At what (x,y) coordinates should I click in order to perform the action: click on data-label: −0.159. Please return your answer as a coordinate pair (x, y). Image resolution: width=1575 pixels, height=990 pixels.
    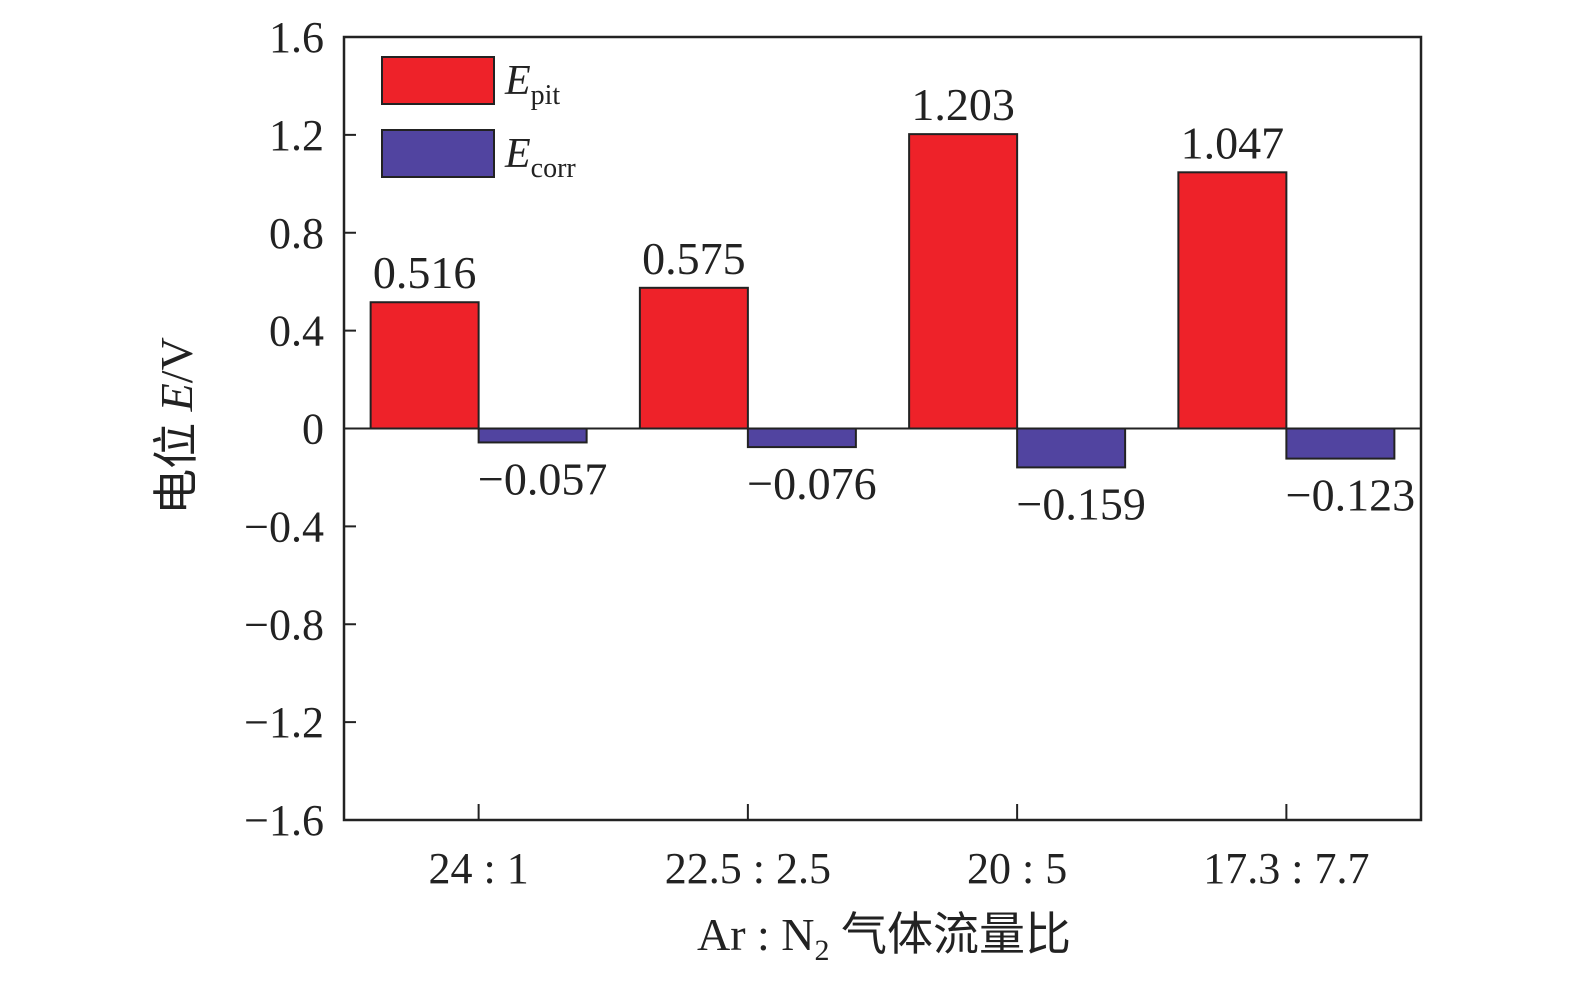
    Looking at the image, I should click on (1080, 503).